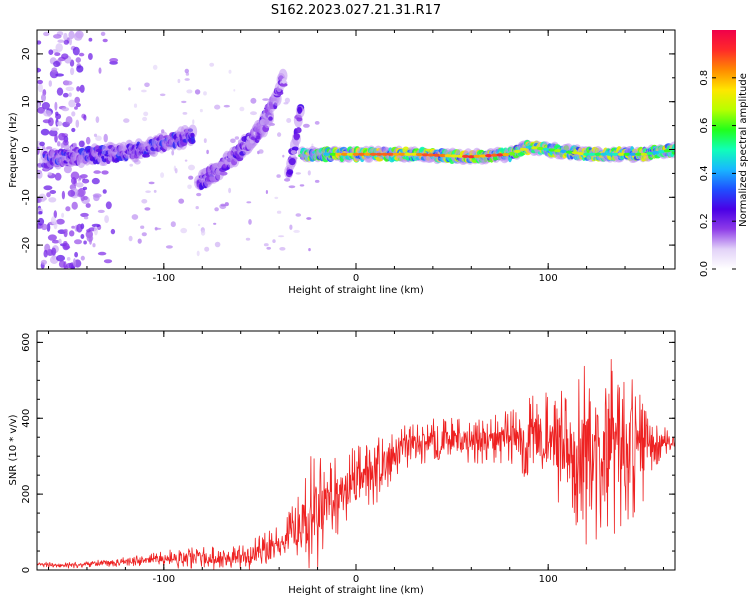  Describe the element at coordinates (356, 579) in the screenshot. I see `x-tick-label: 0` at that location.